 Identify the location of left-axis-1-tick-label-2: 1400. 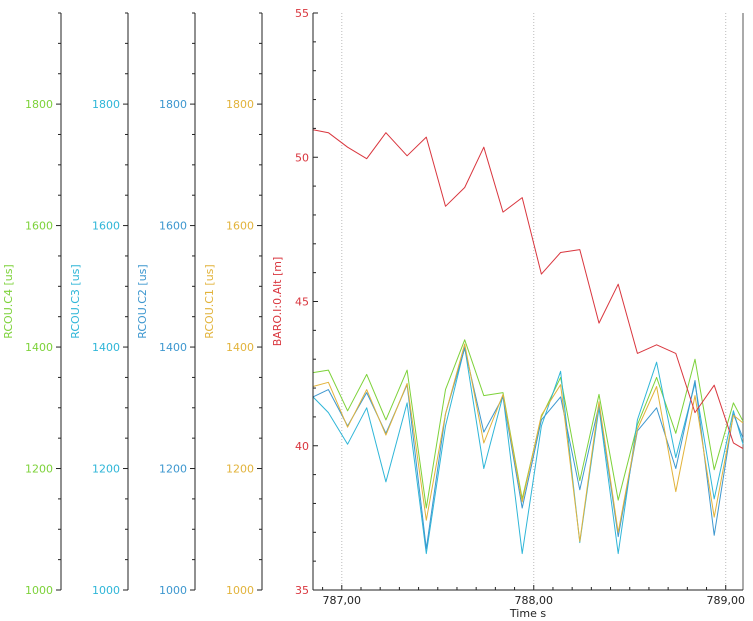
(106, 347).